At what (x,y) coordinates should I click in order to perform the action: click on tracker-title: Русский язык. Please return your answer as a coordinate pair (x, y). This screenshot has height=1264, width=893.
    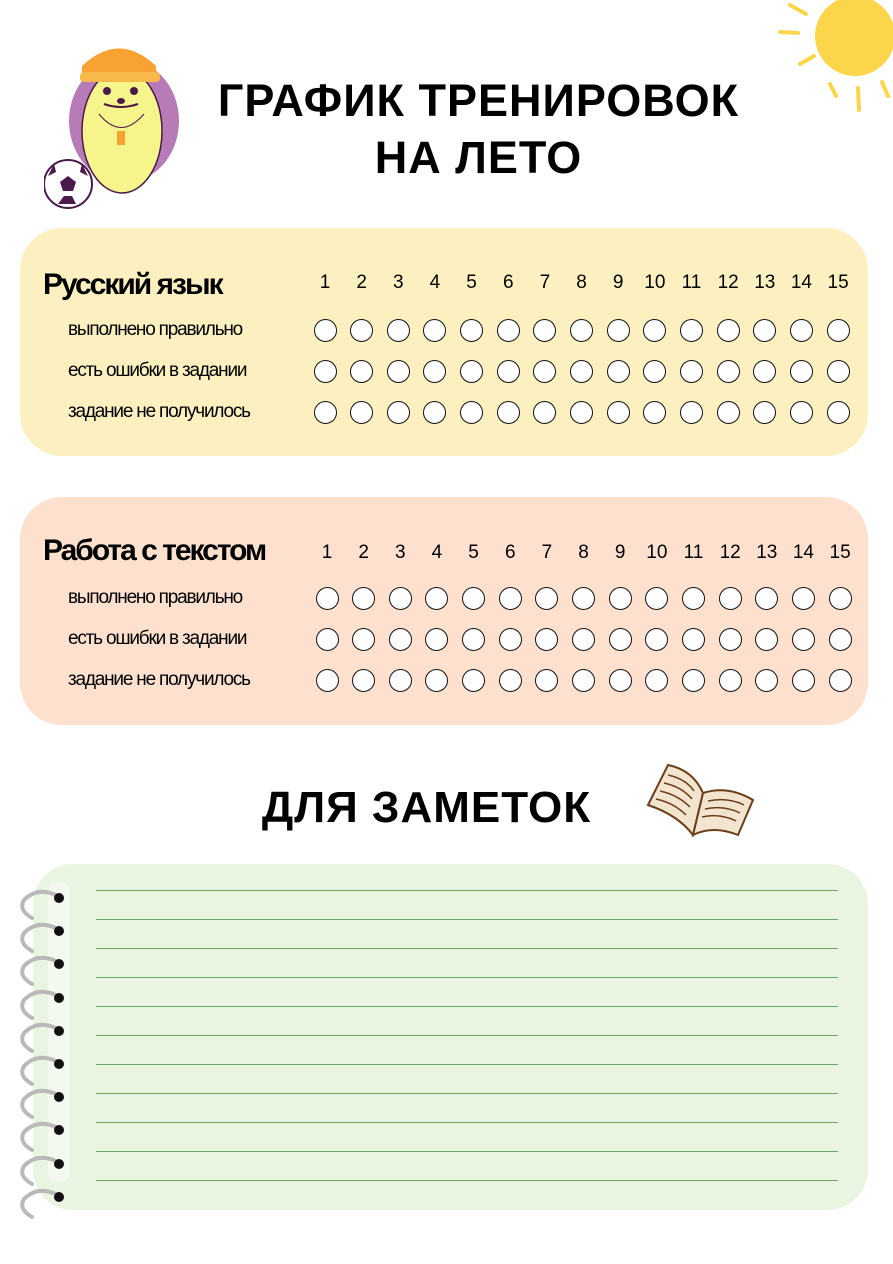
    Looking at the image, I should click on (133, 284).